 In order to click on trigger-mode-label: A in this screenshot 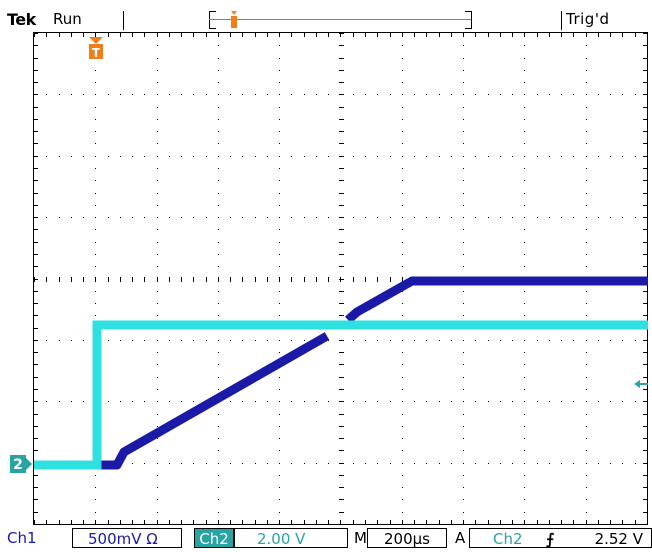, I will do `click(460, 538)`.